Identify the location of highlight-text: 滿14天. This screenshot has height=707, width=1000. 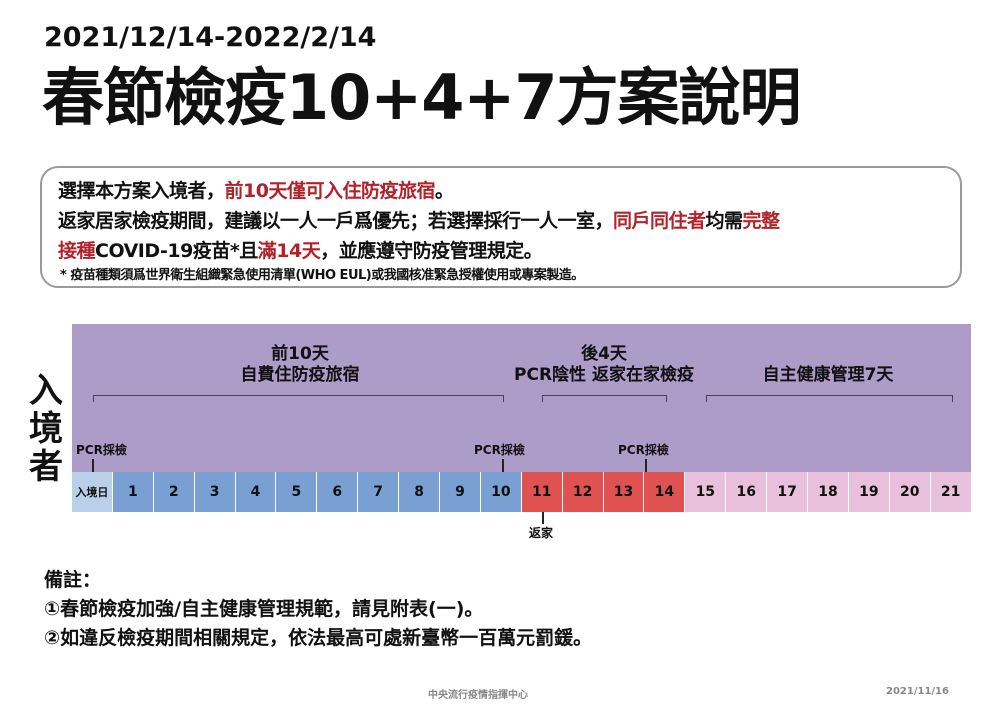
(289, 251).